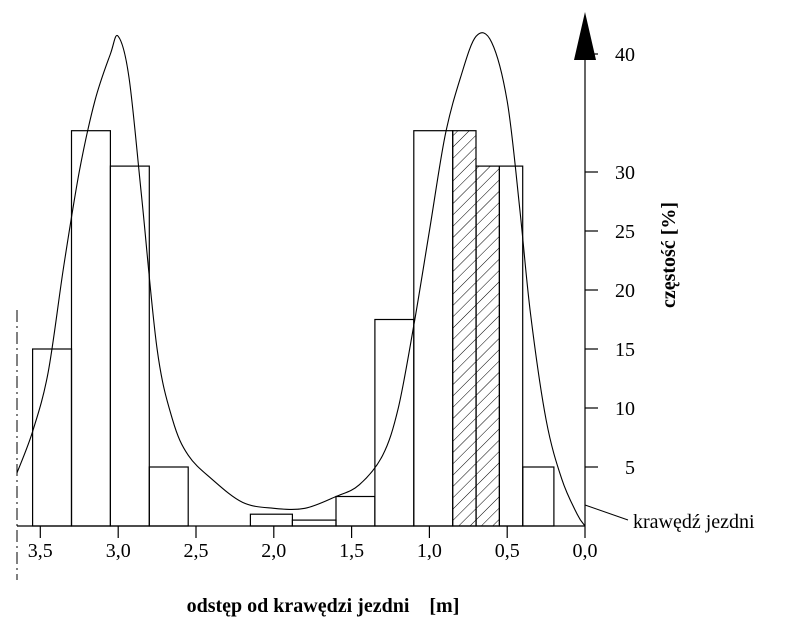 The image size is (797, 619). I want to click on x-tick-label: 3,5, so click(40, 551).